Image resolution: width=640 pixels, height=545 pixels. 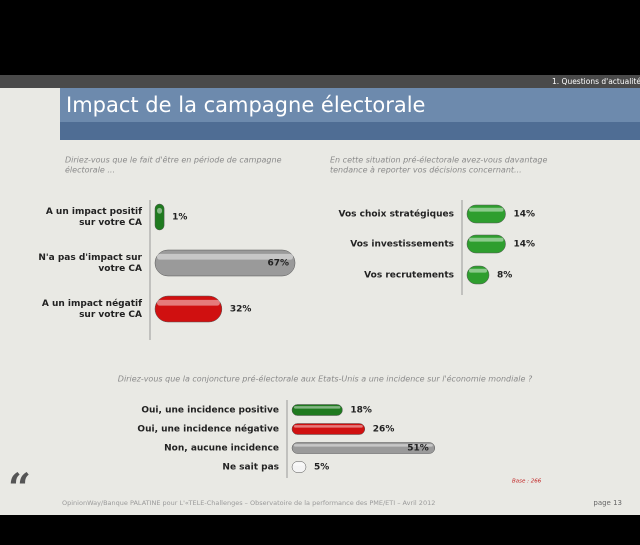 I want to click on title-band, so click(x=350, y=105).